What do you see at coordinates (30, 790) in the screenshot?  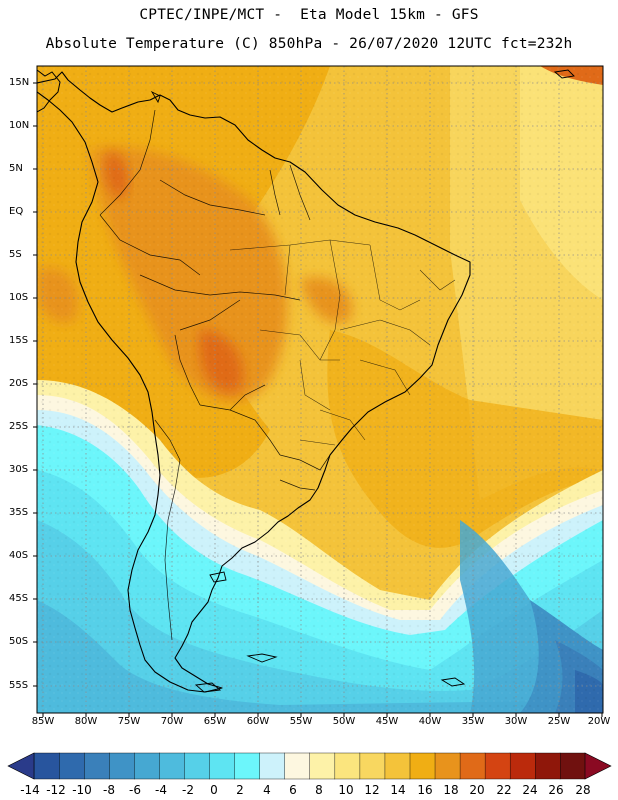 I see `colorbar-label: -14` at bounding box center [30, 790].